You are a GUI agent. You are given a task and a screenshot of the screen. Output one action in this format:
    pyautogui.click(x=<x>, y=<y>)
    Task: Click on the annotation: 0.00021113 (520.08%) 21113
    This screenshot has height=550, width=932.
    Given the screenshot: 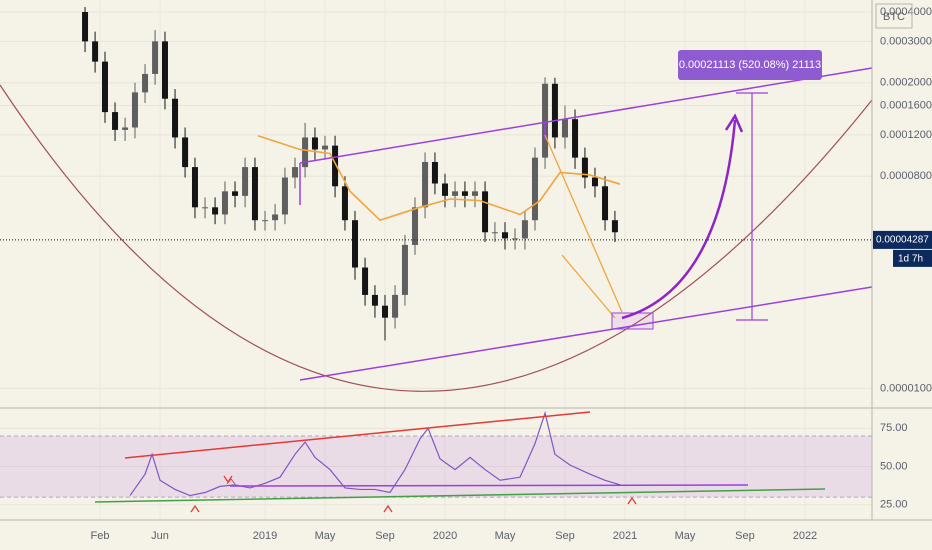 What is the action you would take?
    pyautogui.click(x=750, y=65)
    